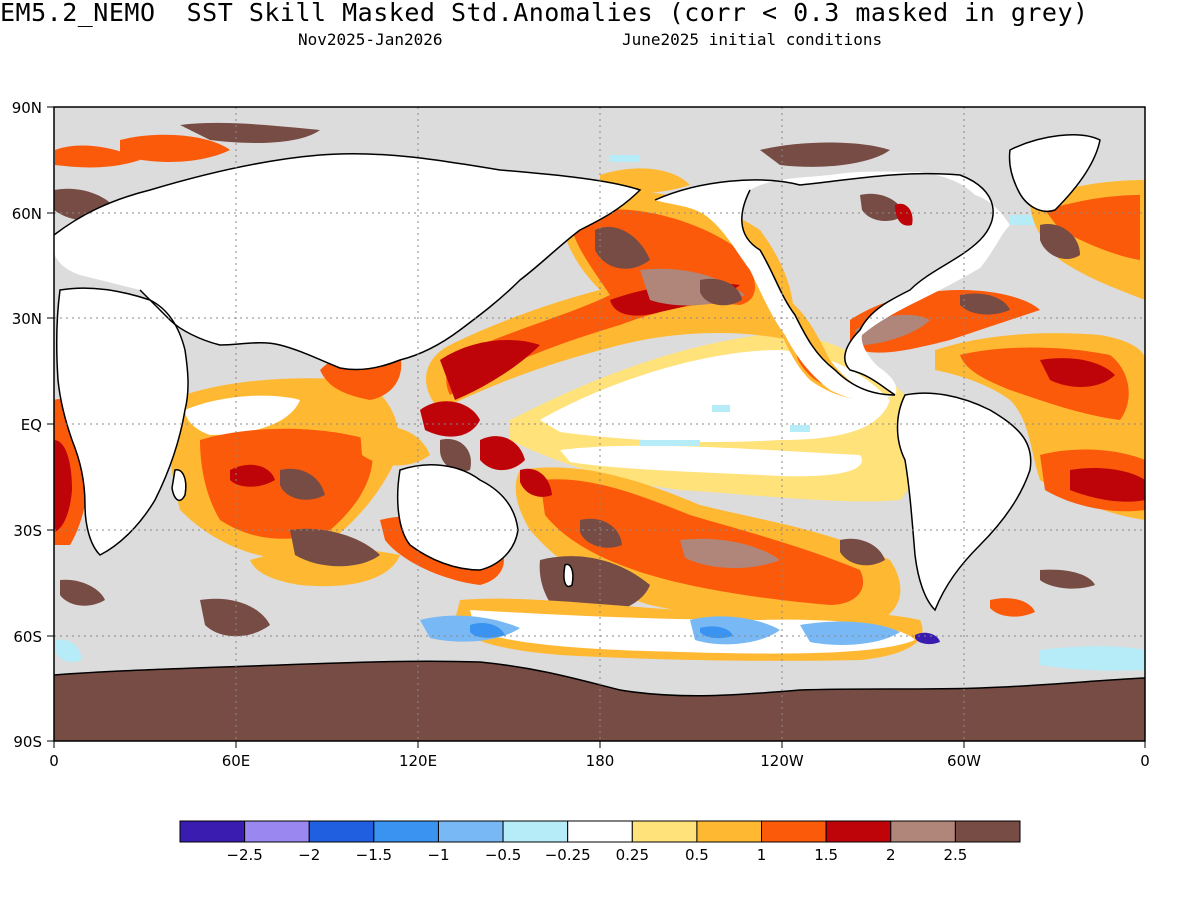 This screenshot has width=1200, height=900. Describe the element at coordinates (891, 855) in the screenshot. I see `colorbar-label: 2` at that location.